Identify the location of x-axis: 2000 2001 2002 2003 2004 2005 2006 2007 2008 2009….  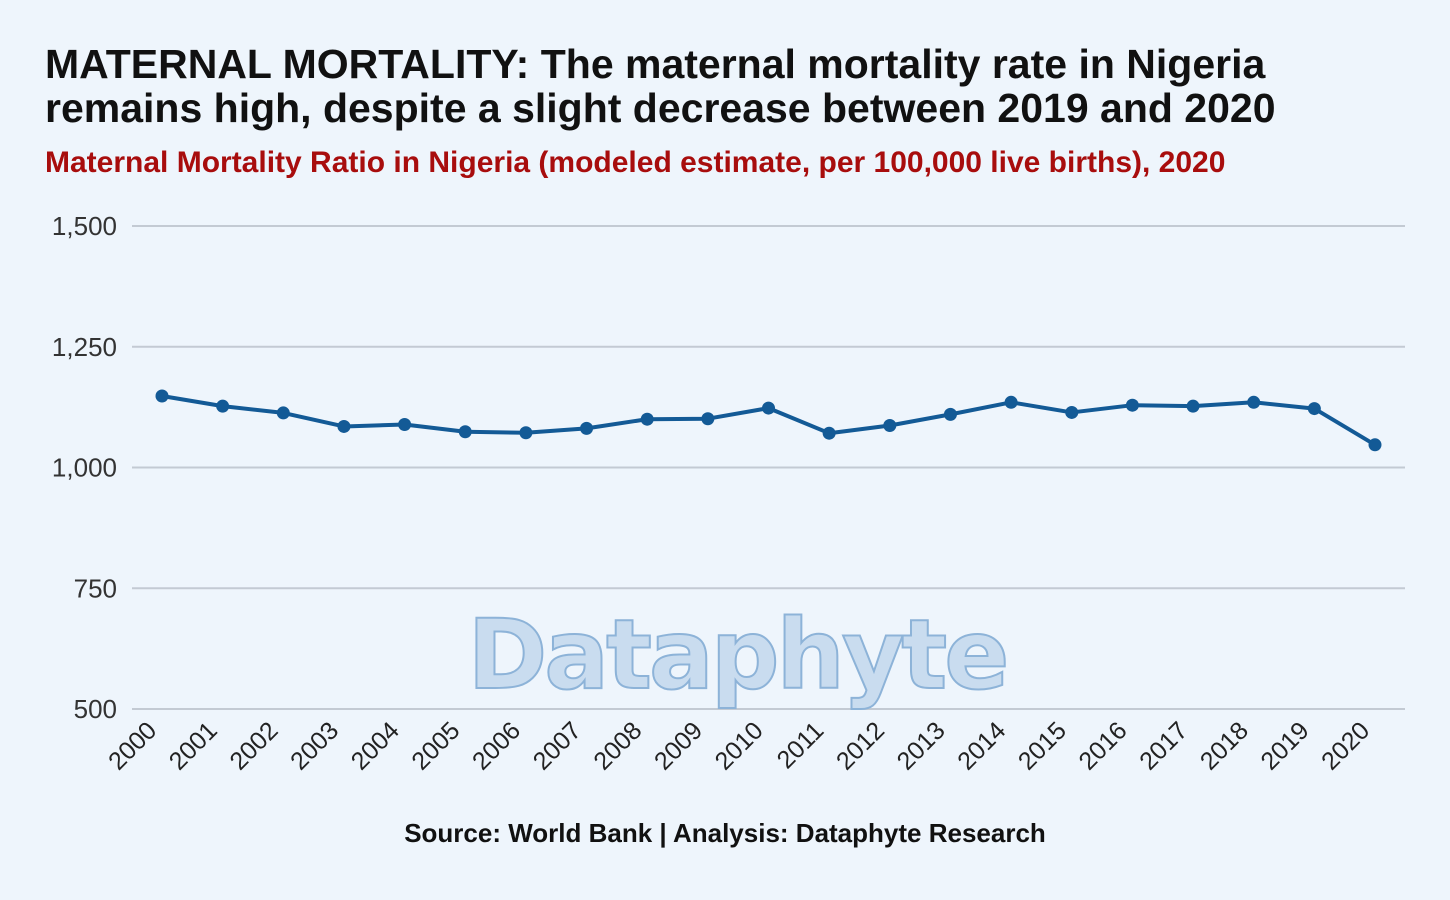
(739, 745).